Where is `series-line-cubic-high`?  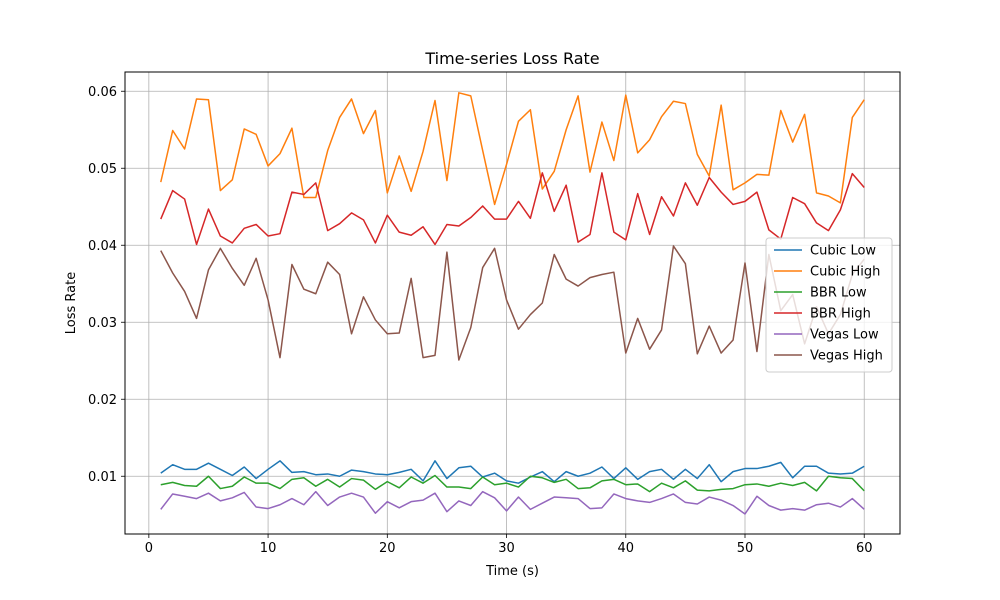
series-line-cubic-high is located at coordinates (512, 149).